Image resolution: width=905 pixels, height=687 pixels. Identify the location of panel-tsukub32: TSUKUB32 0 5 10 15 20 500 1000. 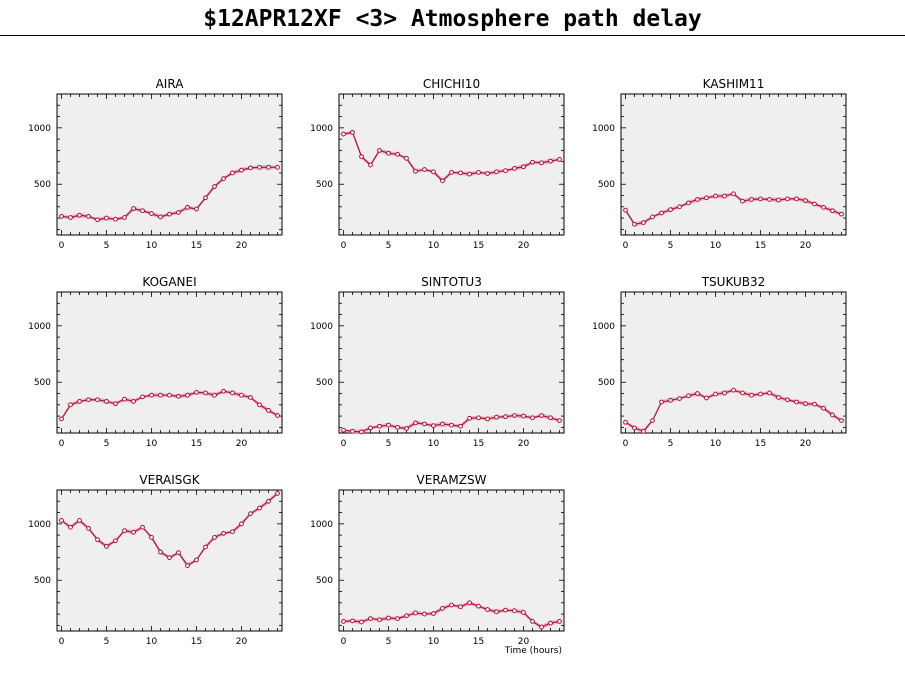
(719, 362).